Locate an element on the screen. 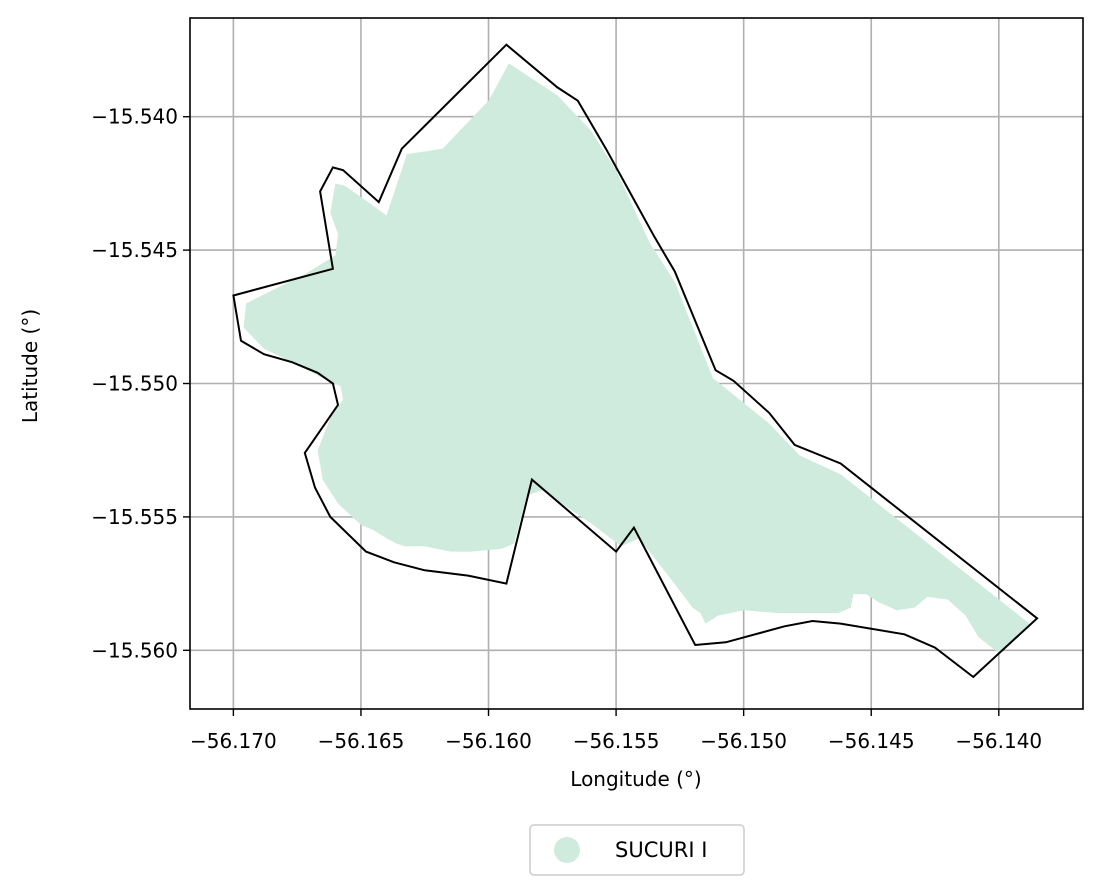 This screenshot has width=1102, height=894. legend: SUCURI I is located at coordinates (637, 850).